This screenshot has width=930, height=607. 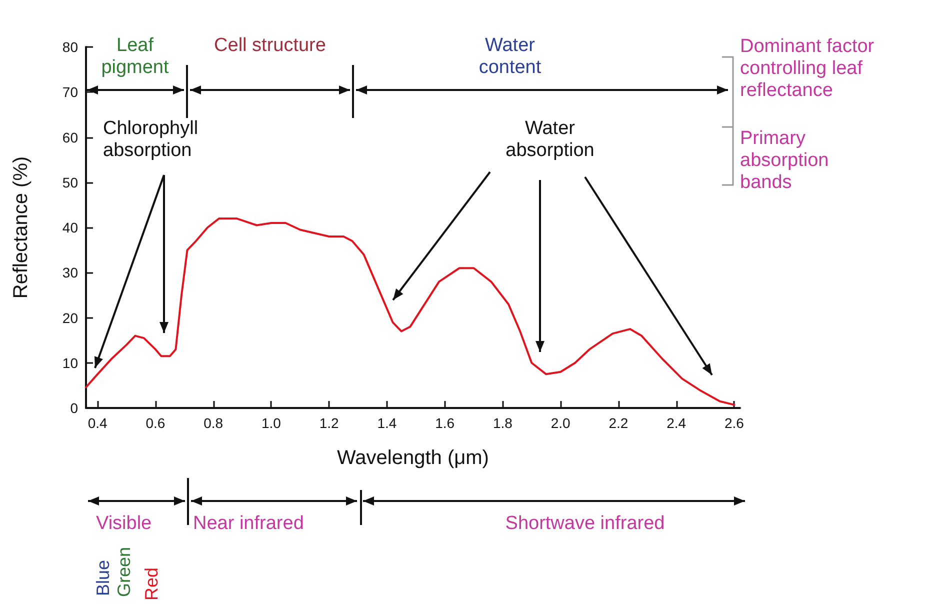 I want to click on text: Visible, so click(x=124, y=524).